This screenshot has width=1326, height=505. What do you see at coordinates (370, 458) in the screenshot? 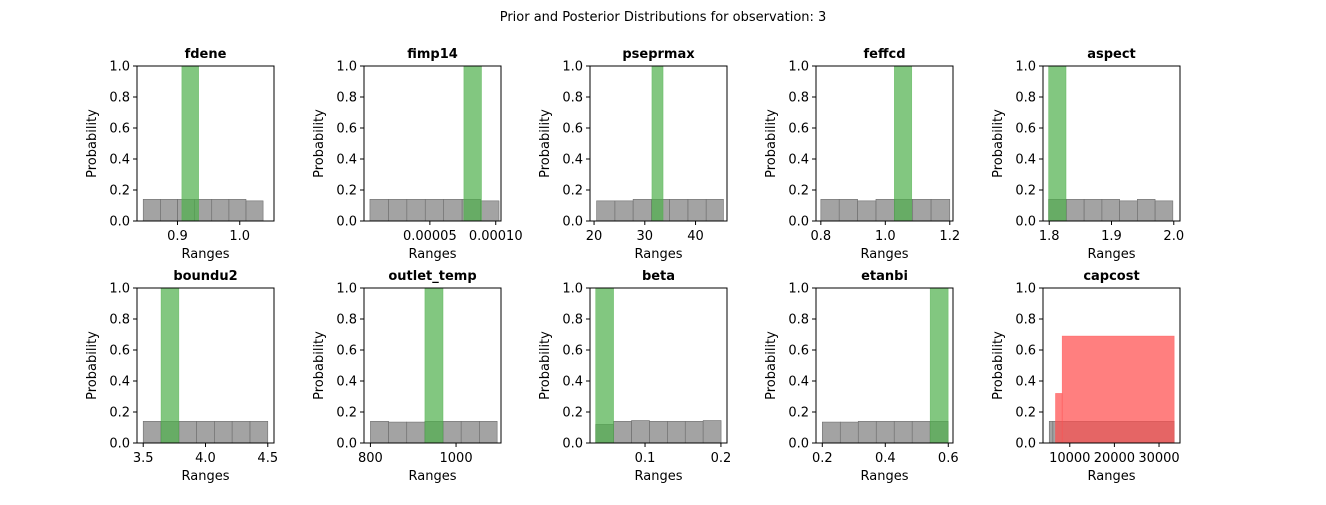
I see `x-tick-label: 800` at bounding box center [370, 458].